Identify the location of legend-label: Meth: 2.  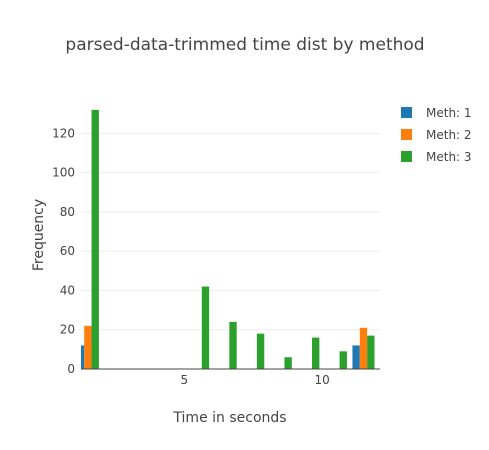
(449, 135).